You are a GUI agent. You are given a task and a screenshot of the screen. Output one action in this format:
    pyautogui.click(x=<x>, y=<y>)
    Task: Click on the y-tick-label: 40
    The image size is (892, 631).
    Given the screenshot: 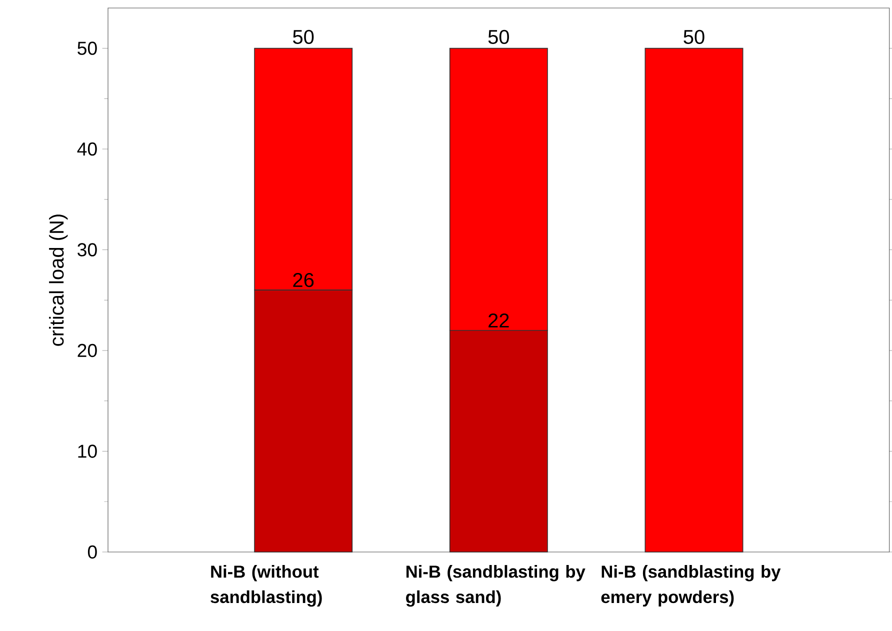 What is the action you would take?
    pyautogui.click(x=87, y=149)
    